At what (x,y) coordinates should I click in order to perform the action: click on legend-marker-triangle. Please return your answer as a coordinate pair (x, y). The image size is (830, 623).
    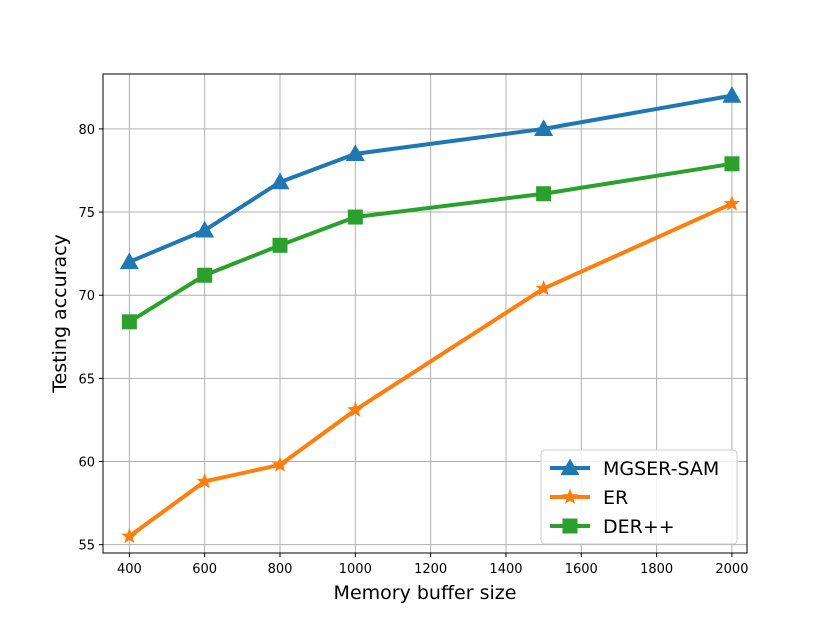
    Looking at the image, I should click on (570, 467).